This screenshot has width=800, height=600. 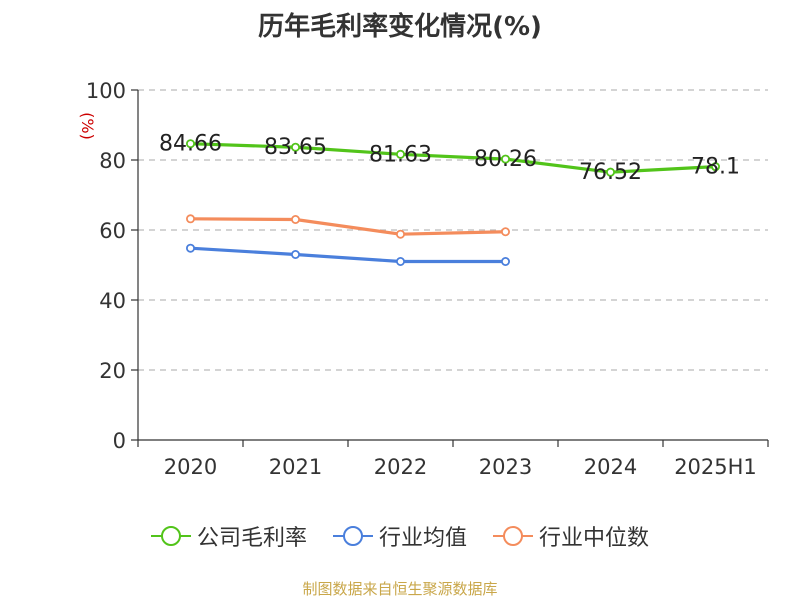 What do you see at coordinates (112, 231) in the screenshot?
I see `y-tick-label: 60` at bounding box center [112, 231].